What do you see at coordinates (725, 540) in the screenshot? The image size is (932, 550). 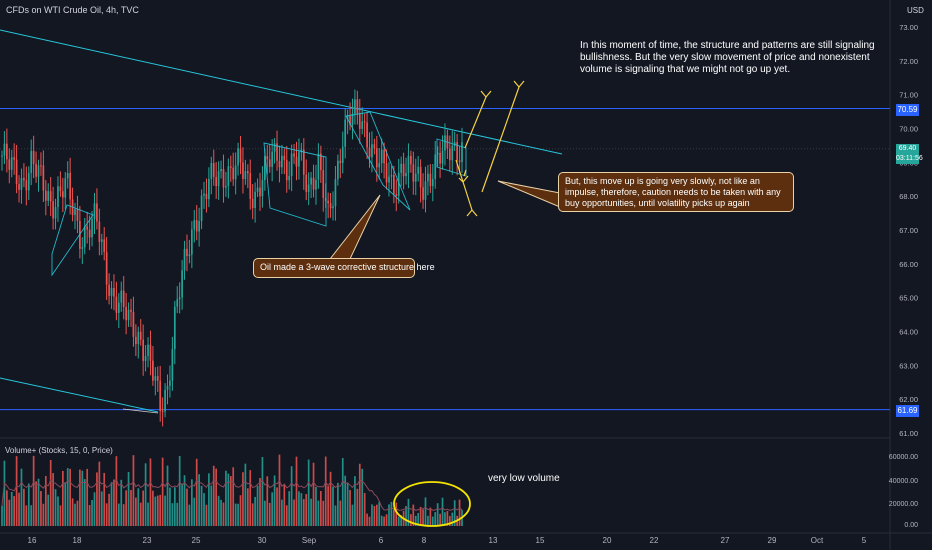 I see `x-tick-label: 27` at bounding box center [725, 540].